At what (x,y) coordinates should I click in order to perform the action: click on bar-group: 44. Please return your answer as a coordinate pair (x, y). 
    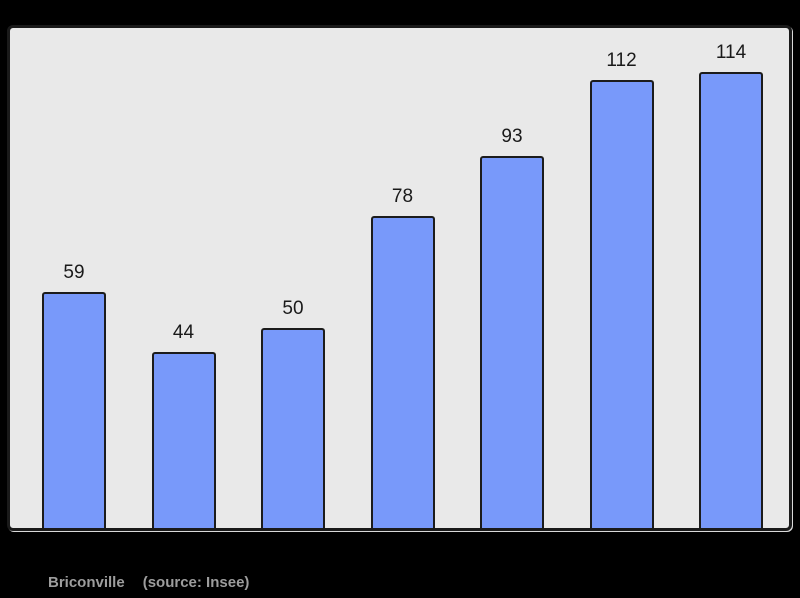
    Looking at the image, I should click on (183, 425).